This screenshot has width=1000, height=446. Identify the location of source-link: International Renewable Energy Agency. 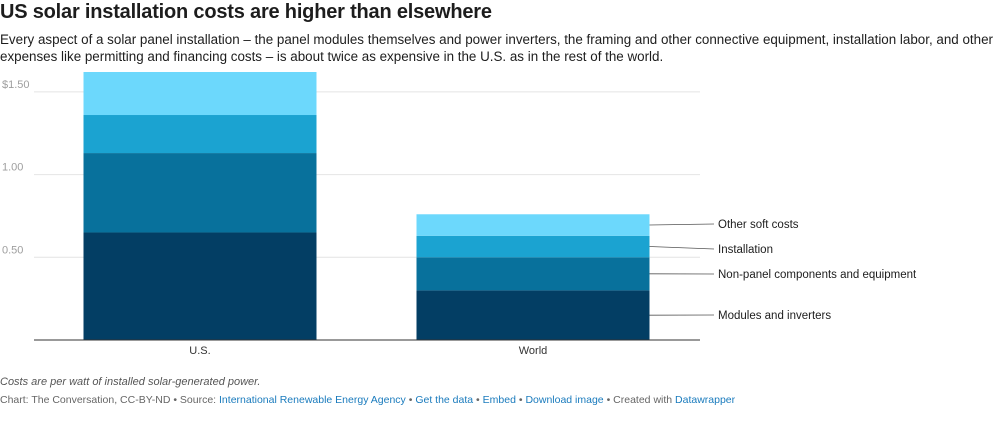
(312, 400).